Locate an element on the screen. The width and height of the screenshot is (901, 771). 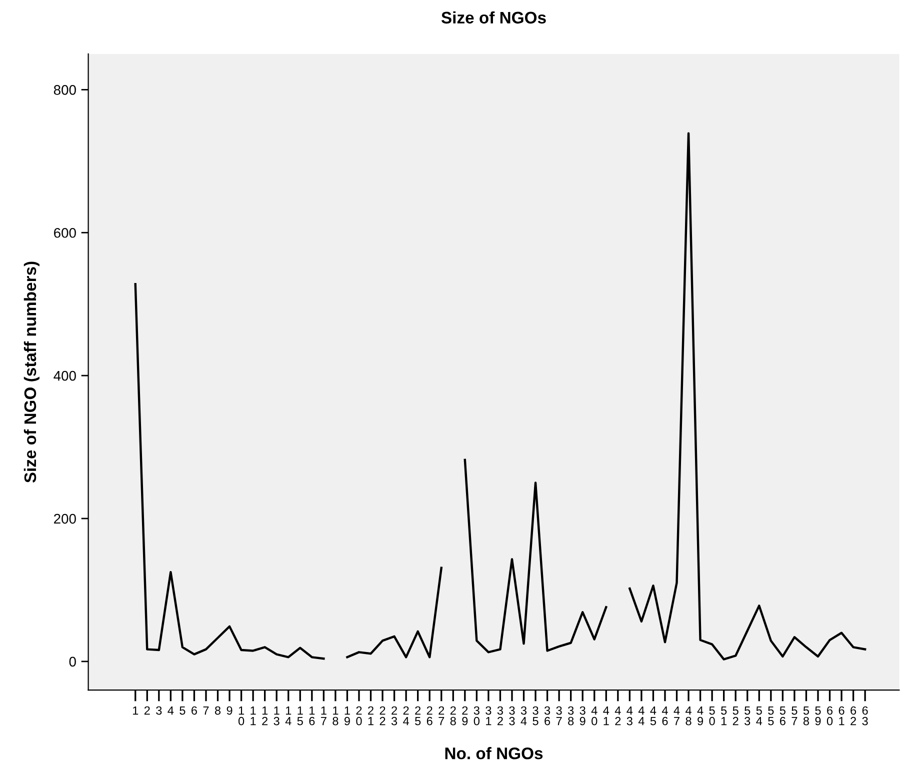
x-tick-label: 3 4 is located at coordinates (523, 716).